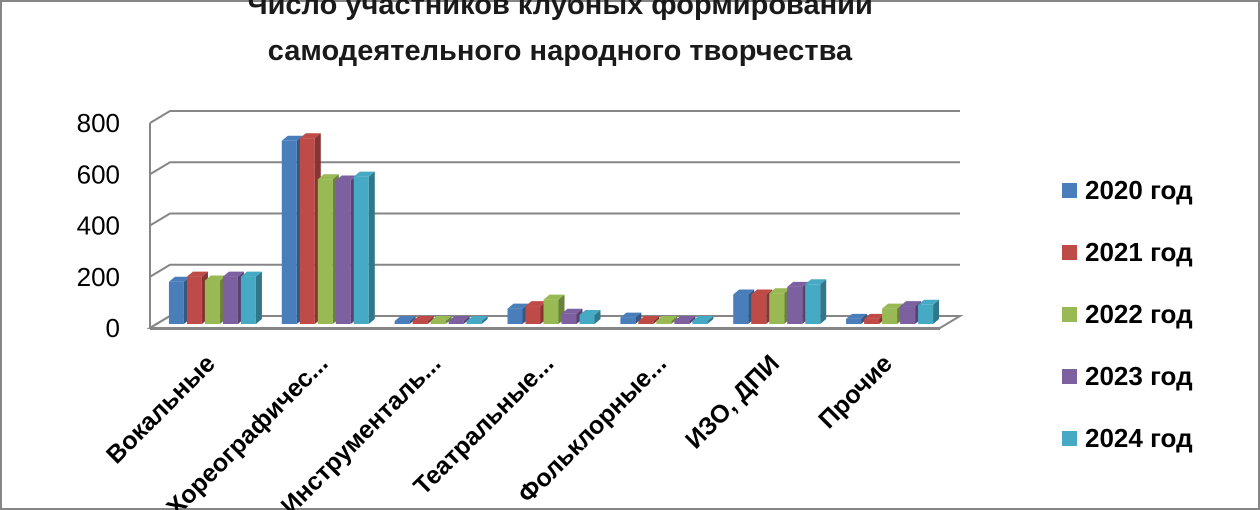 Image resolution: width=1260 pixels, height=510 pixels. What do you see at coordinates (1139, 313) in the screenshot?
I see `legend-label: 2022 год` at bounding box center [1139, 313].